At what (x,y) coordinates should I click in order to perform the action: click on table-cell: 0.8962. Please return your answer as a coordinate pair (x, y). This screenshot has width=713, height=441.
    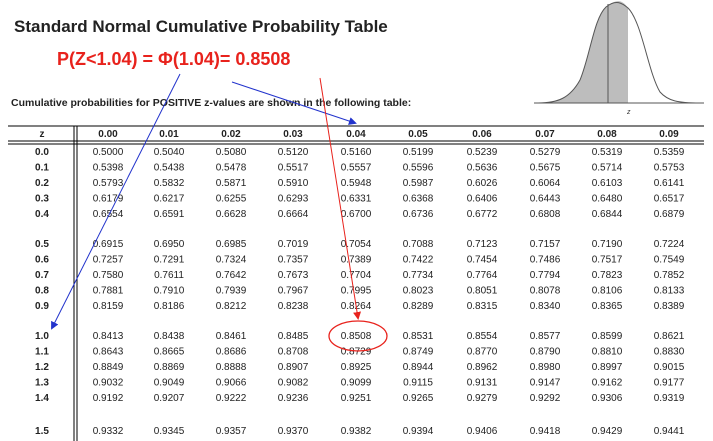
    Looking at the image, I should click on (482, 367).